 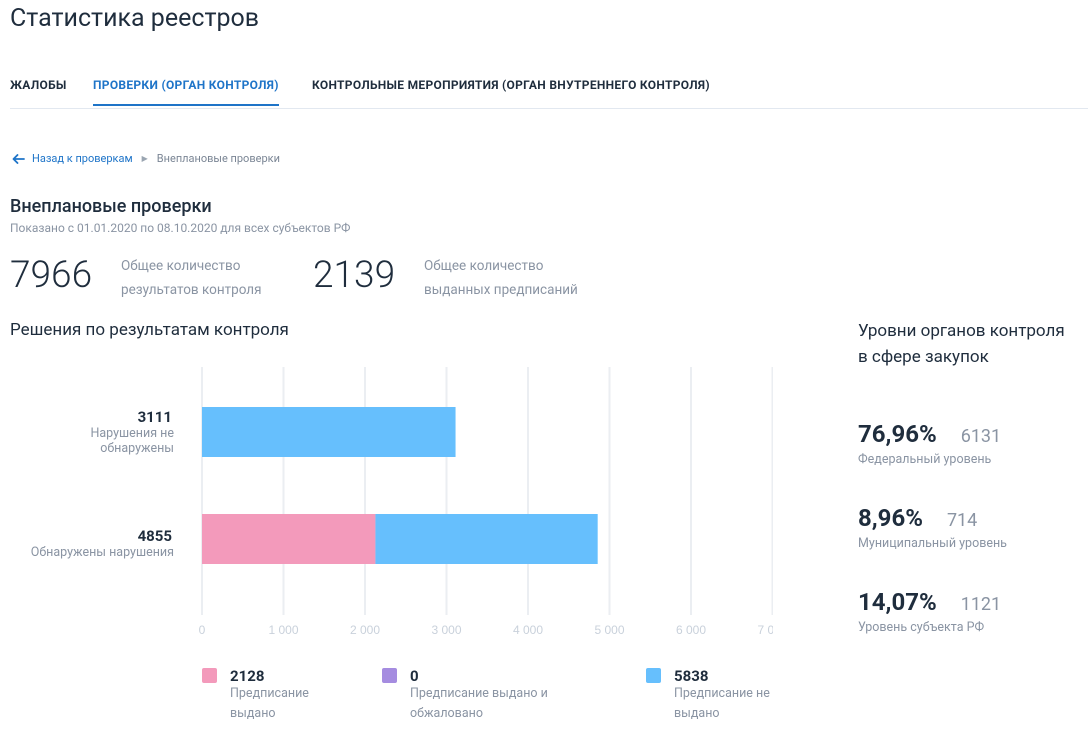 What do you see at coordinates (528, 630) in the screenshot?
I see `x-tick-label: 4 000` at bounding box center [528, 630].